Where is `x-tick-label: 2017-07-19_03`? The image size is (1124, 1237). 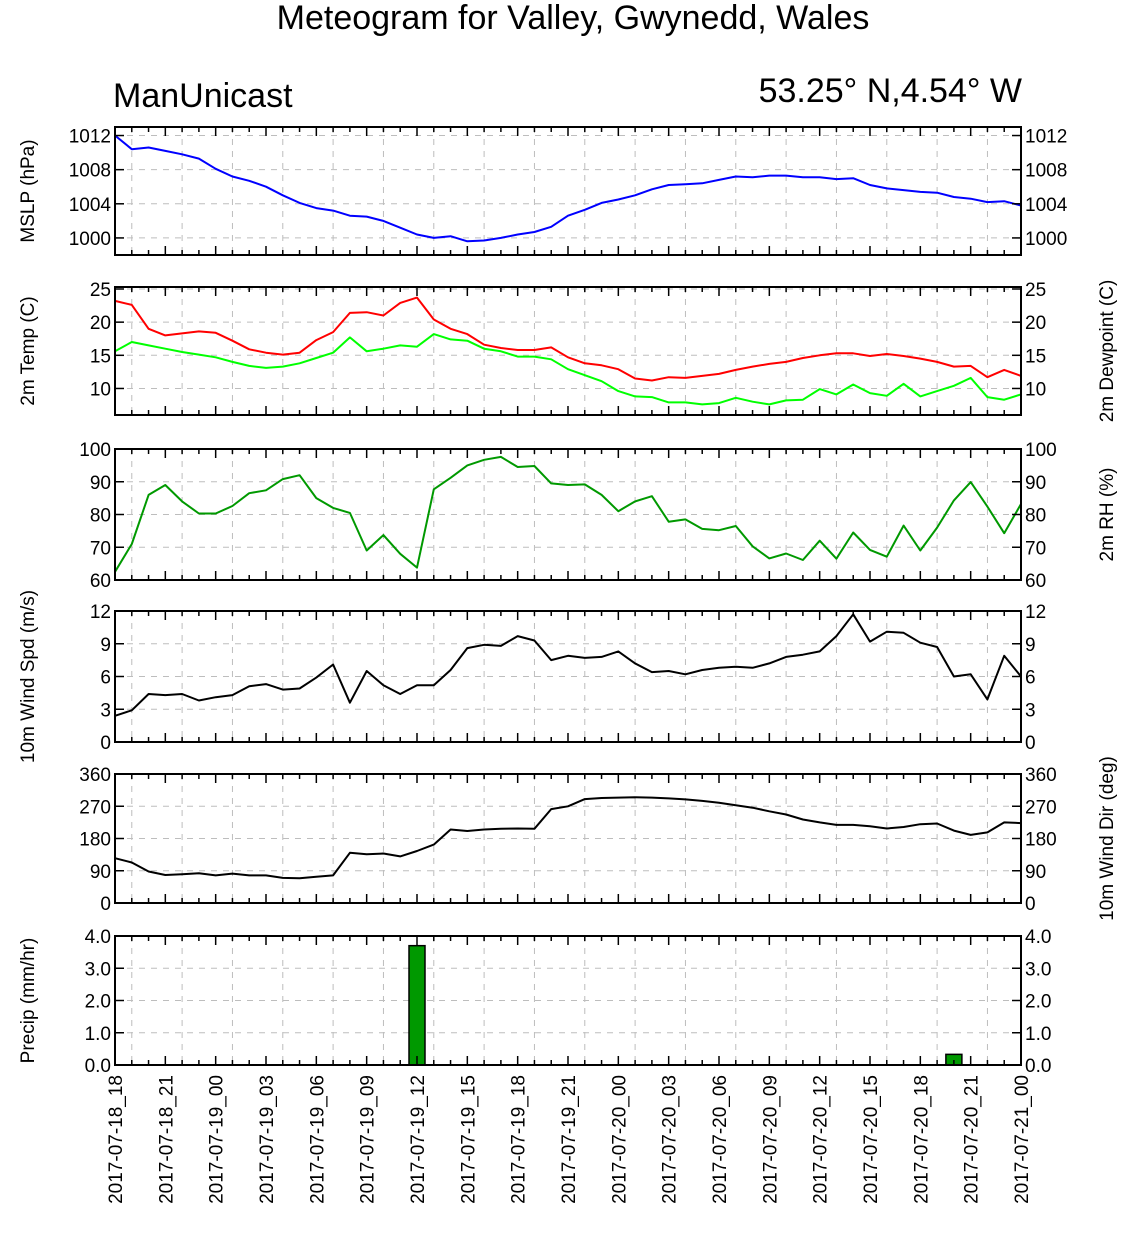 x-tick-label: 2017-07-19_03 is located at coordinates (267, 1139).